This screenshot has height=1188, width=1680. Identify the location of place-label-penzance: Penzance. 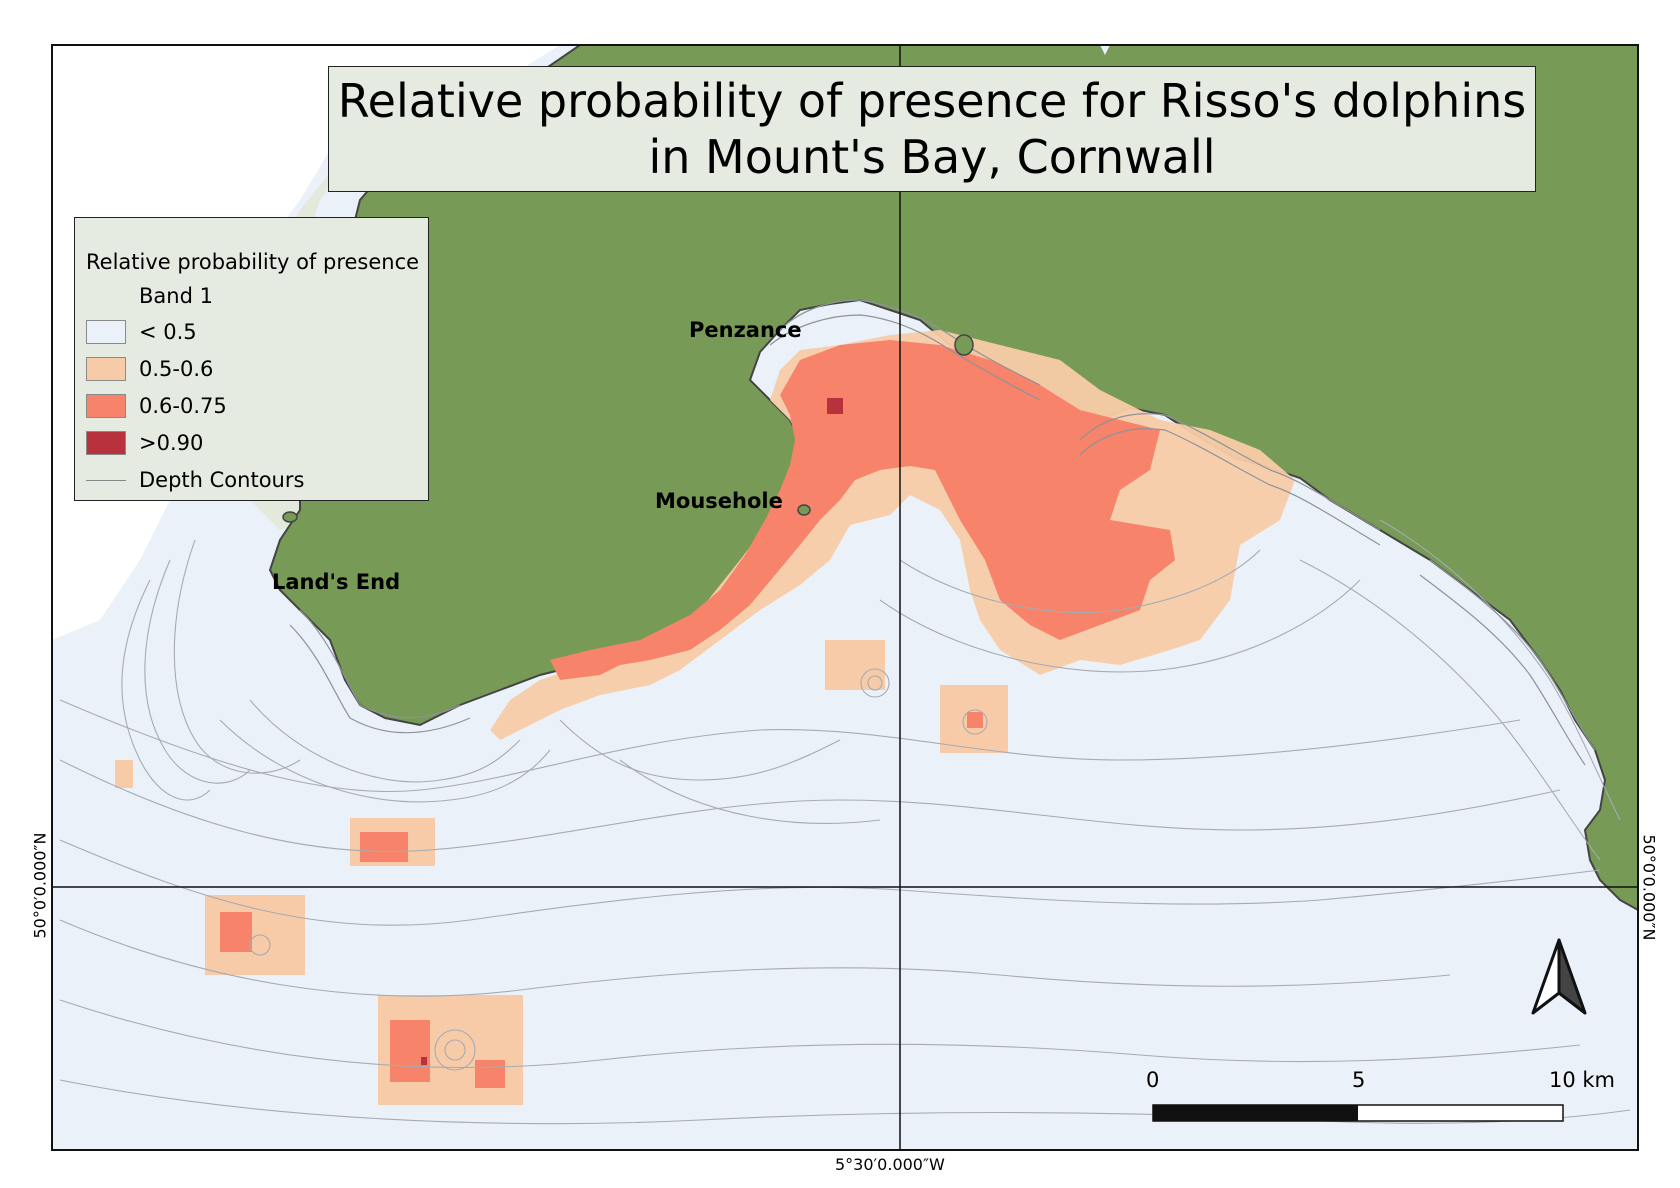
(745, 330).